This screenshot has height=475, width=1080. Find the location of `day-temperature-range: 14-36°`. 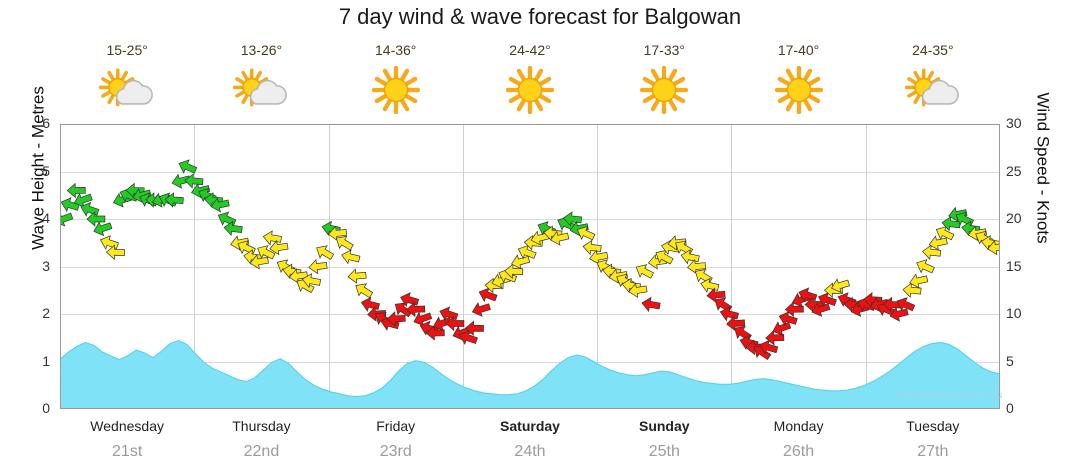

day-temperature-range: 14-36° is located at coordinates (396, 50).